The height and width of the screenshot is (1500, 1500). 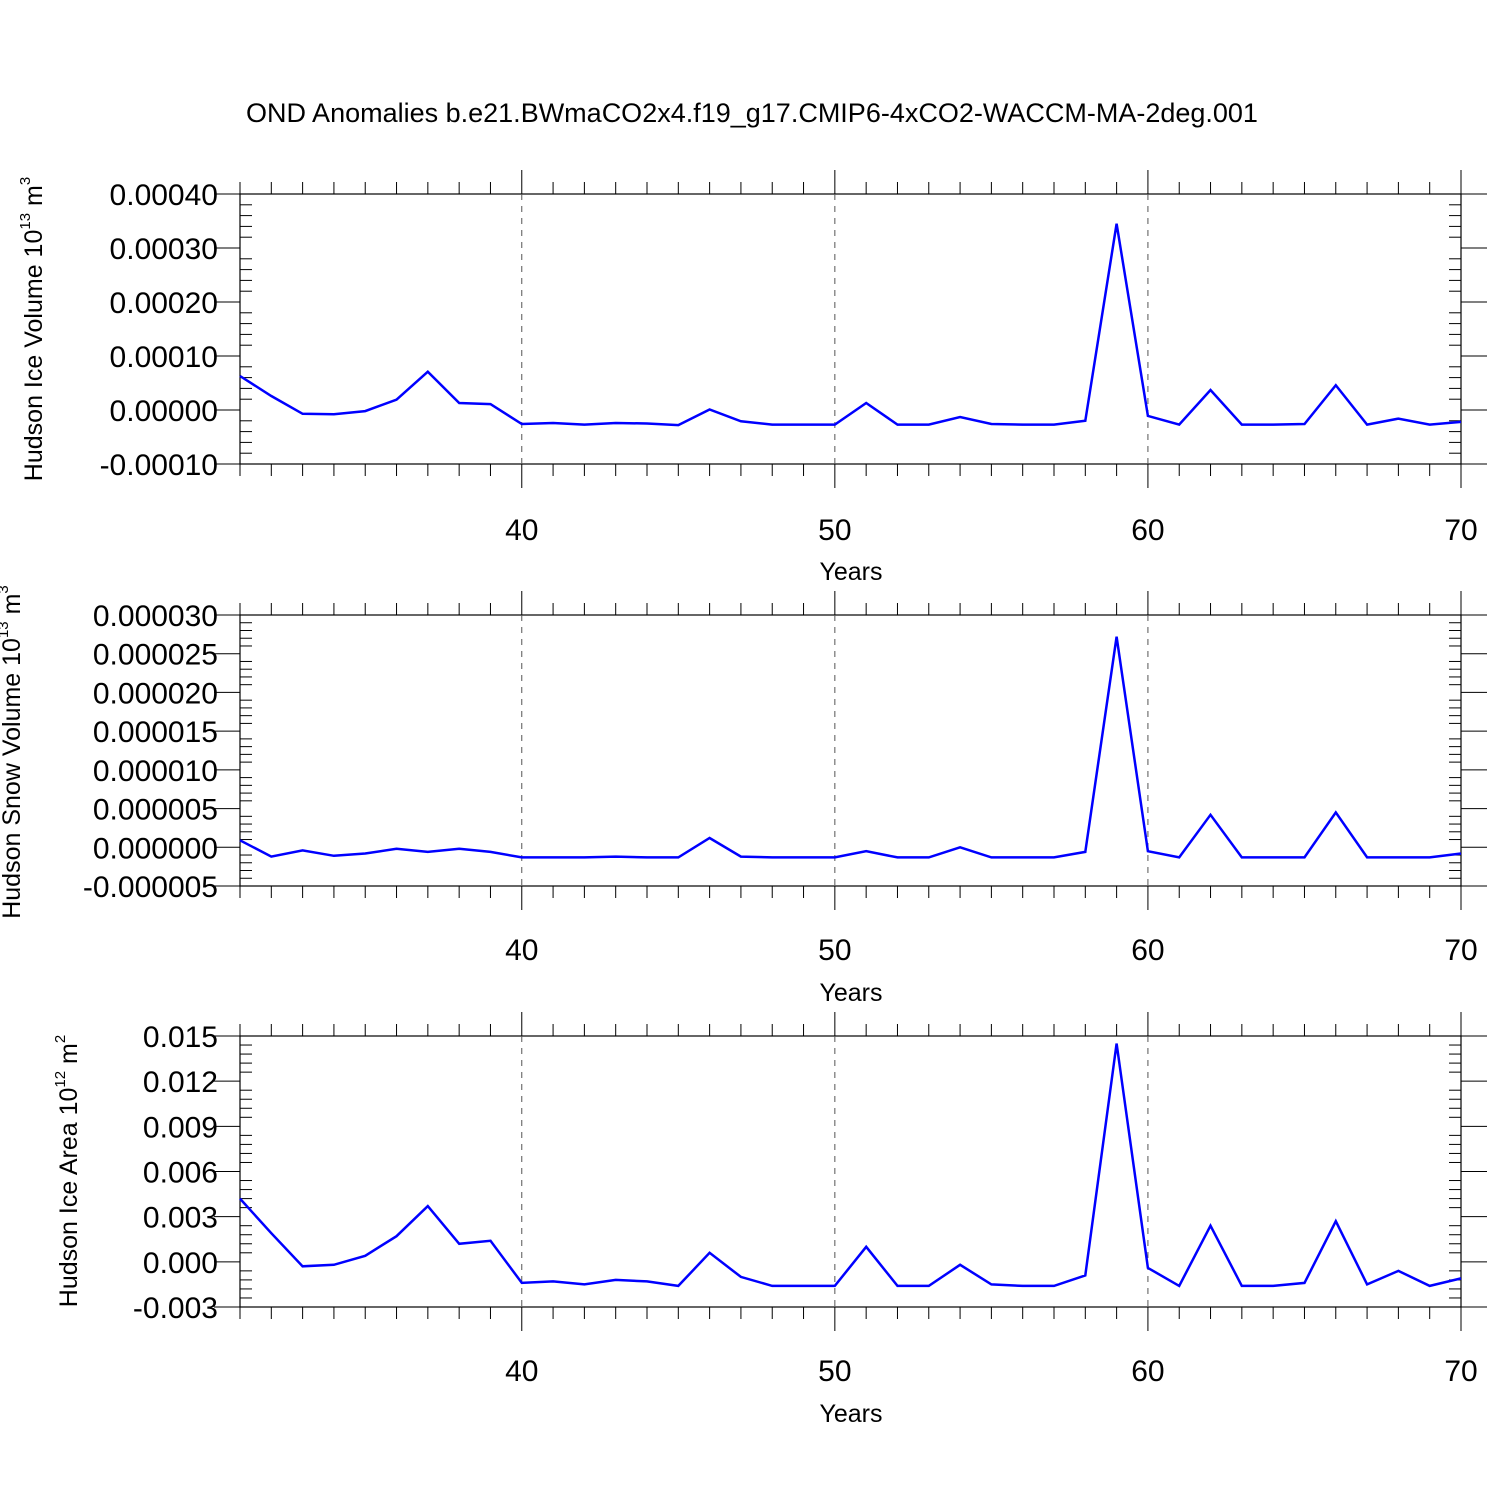 What do you see at coordinates (164, 303) in the screenshot?
I see `y-tick-label: 0.00020` at bounding box center [164, 303].